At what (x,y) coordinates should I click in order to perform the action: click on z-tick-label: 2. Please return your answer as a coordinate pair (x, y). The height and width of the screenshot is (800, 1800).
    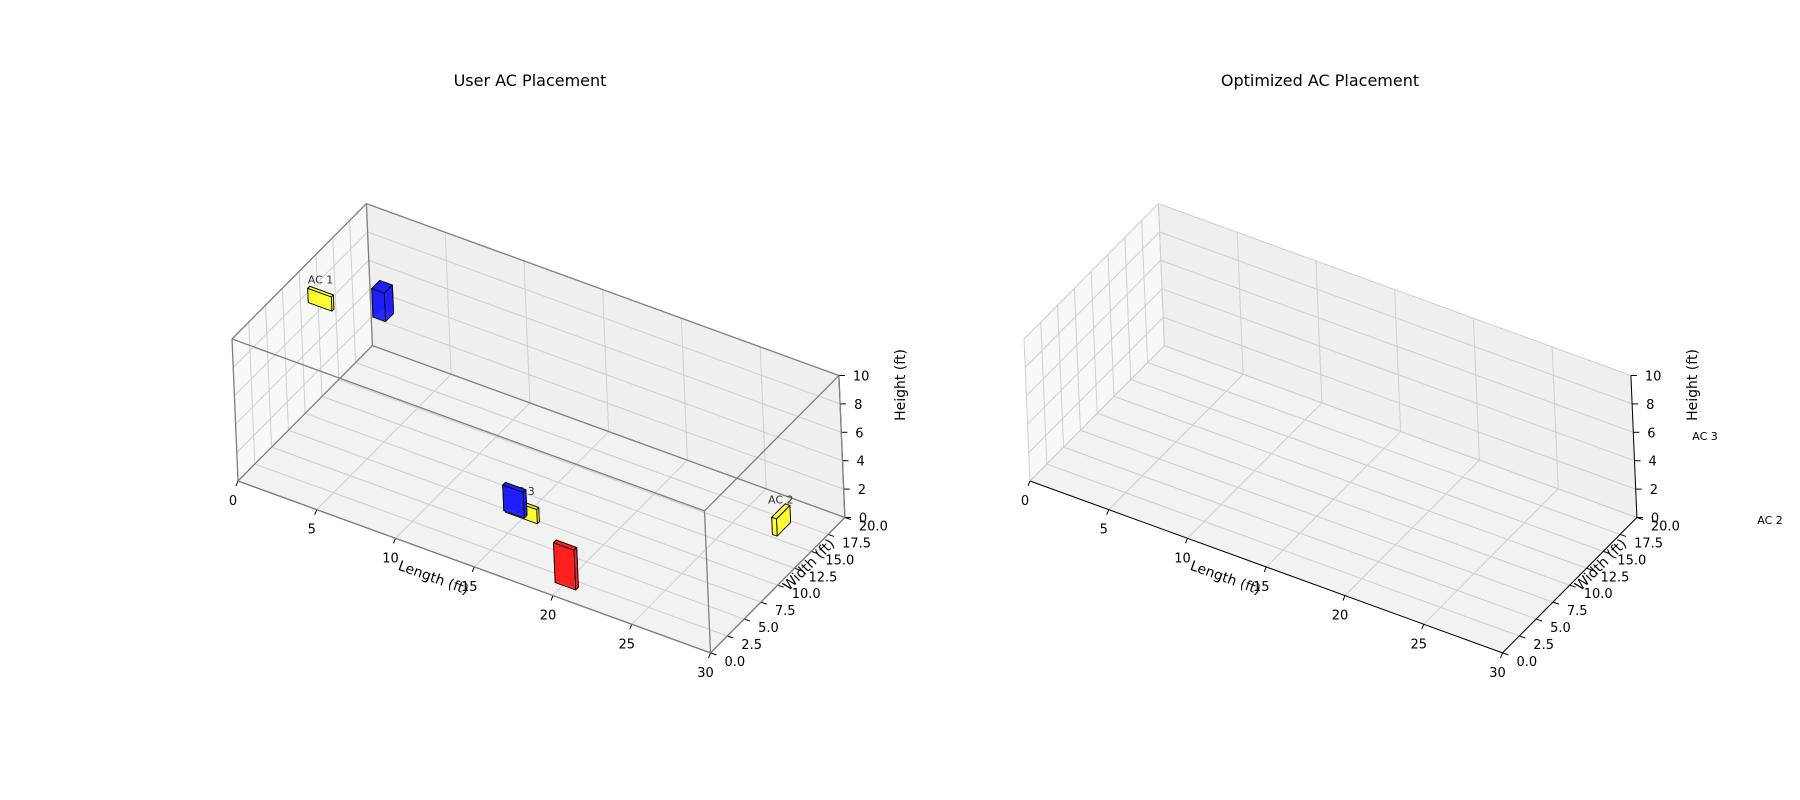
    Looking at the image, I should click on (1654, 490).